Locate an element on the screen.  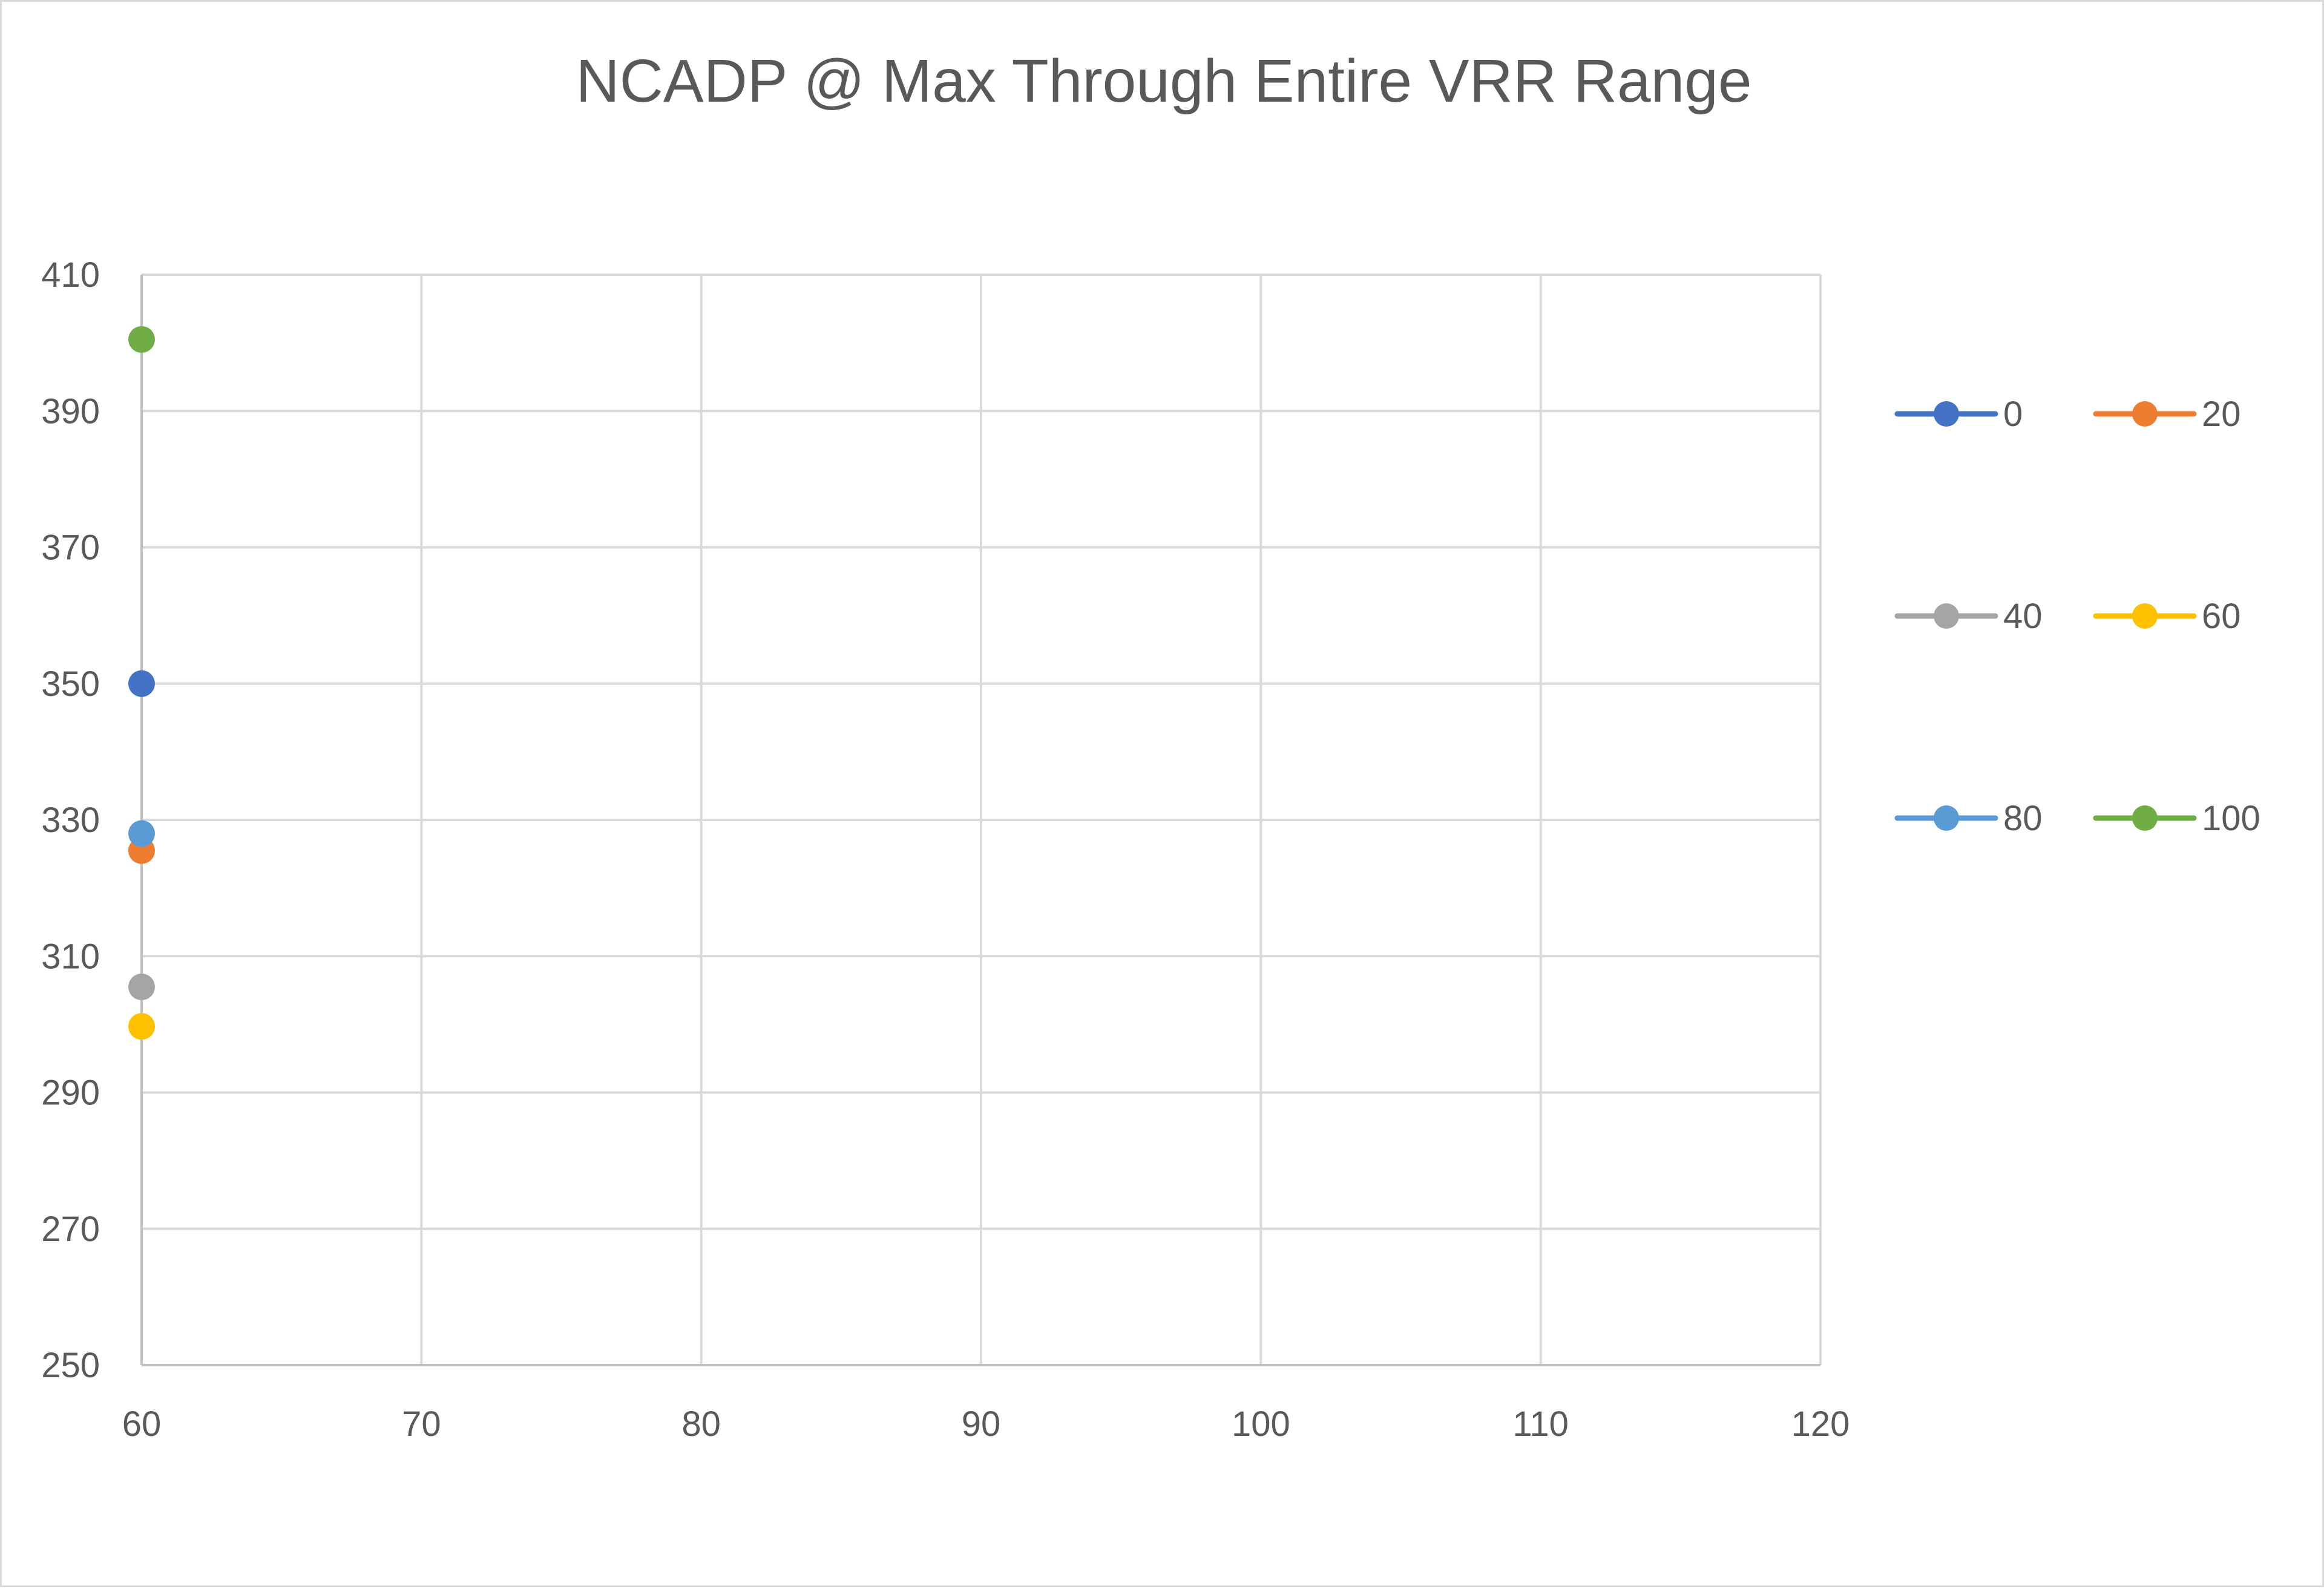
x-tick-label: 80 is located at coordinates (701, 1424).